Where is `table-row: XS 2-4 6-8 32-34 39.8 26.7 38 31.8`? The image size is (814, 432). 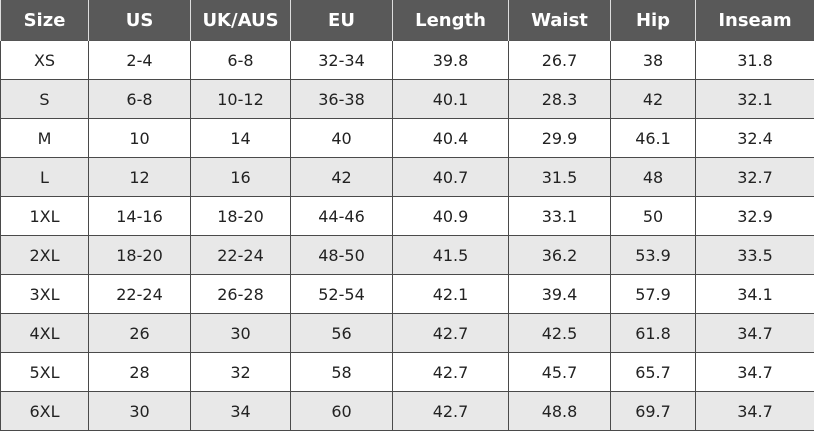
table-row: XS 2-4 6-8 32-34 39.8 26.7 38 31.8 is located at coordinates (407, 60).